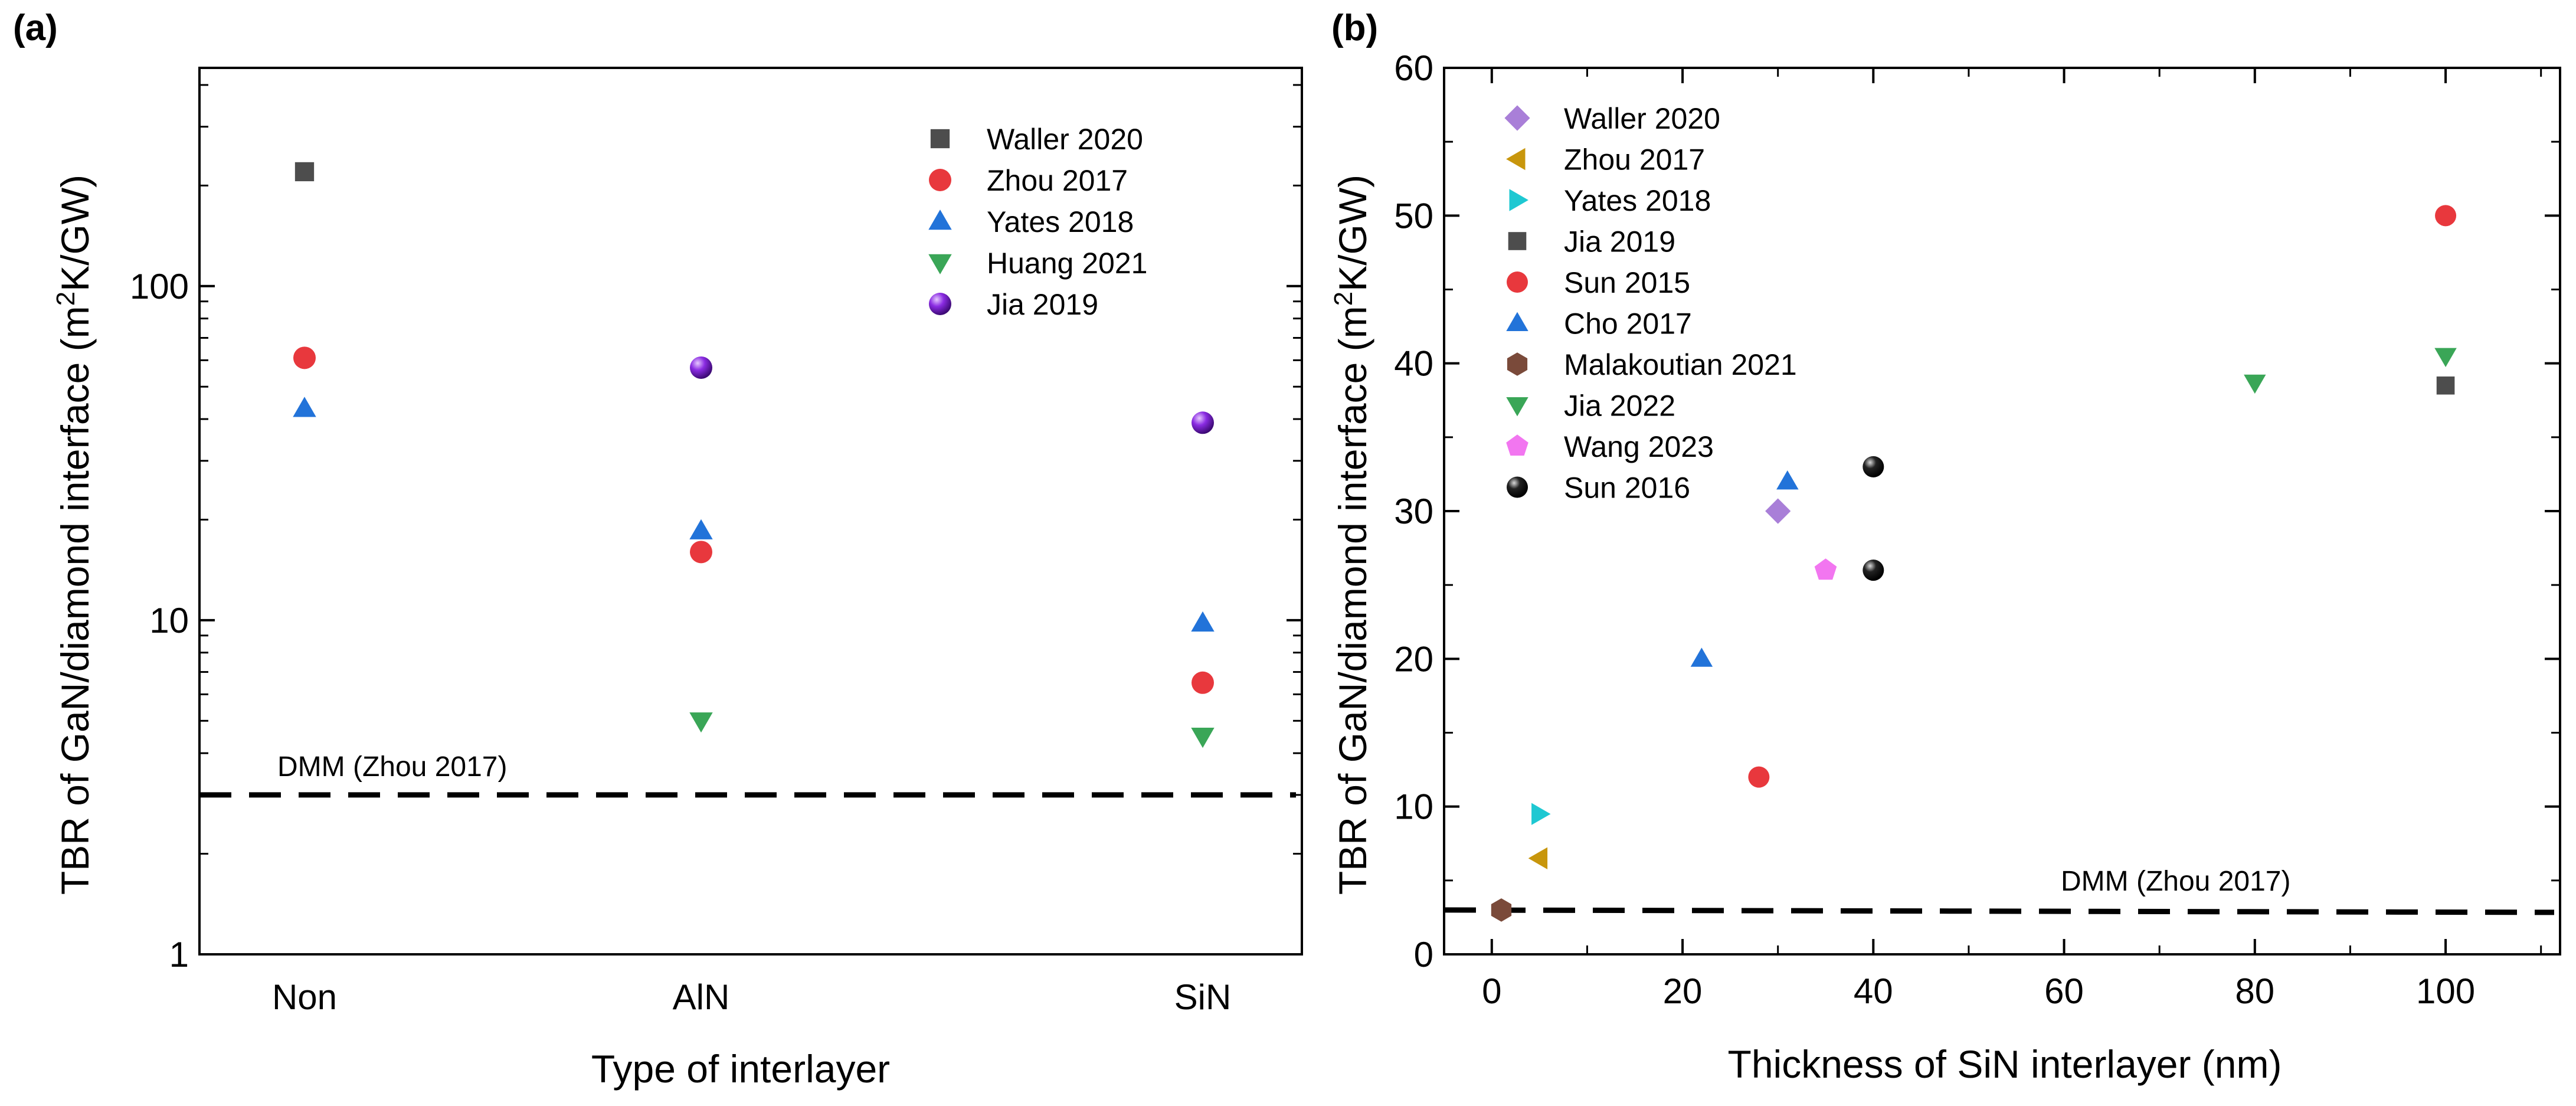 This screenshot has height=1106, width=2576. I want to click on marker-malakoutian-2021, so click(1501, 910).